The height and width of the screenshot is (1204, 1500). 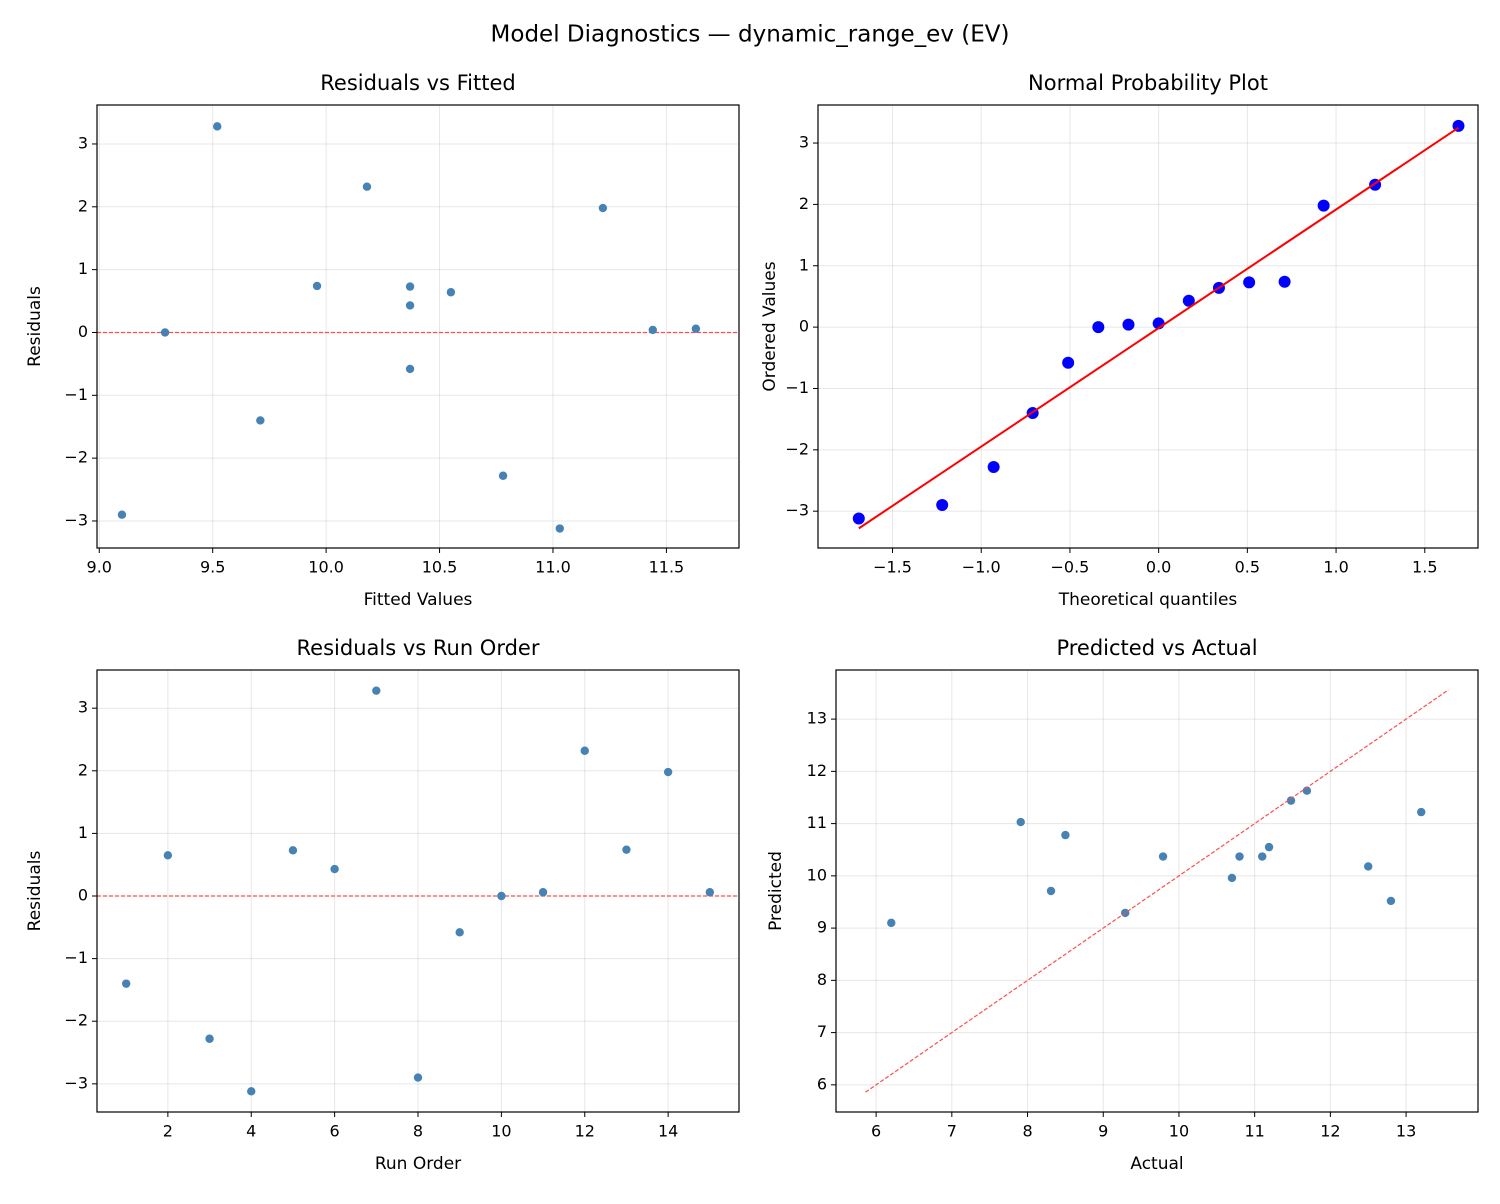 What do you see at coordinates (418, 1164) in the screenshot?
I see `x-axis-label: Run Order` at bounding box center [418, 1164].